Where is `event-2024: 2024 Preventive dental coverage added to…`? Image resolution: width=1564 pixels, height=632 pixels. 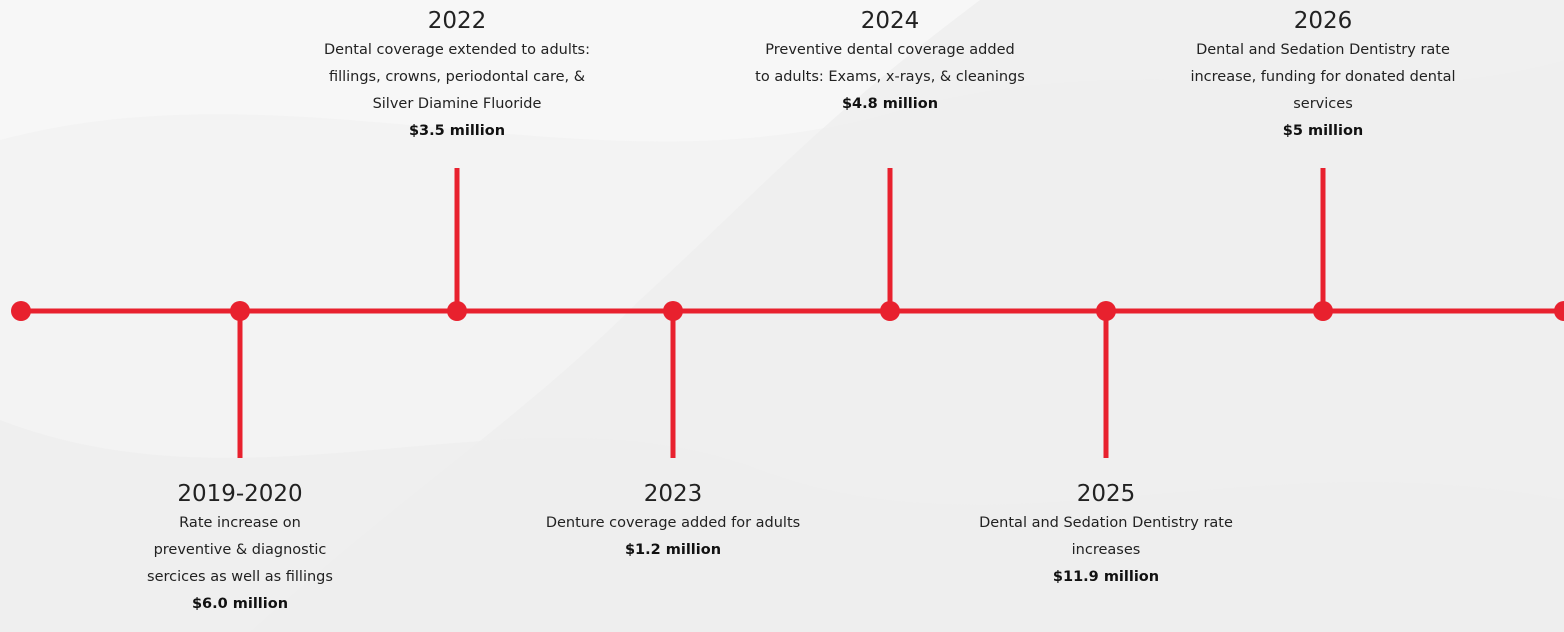 event-2024: 2024 Preventive dental coverage added to… is located at coordinates (890, 62).